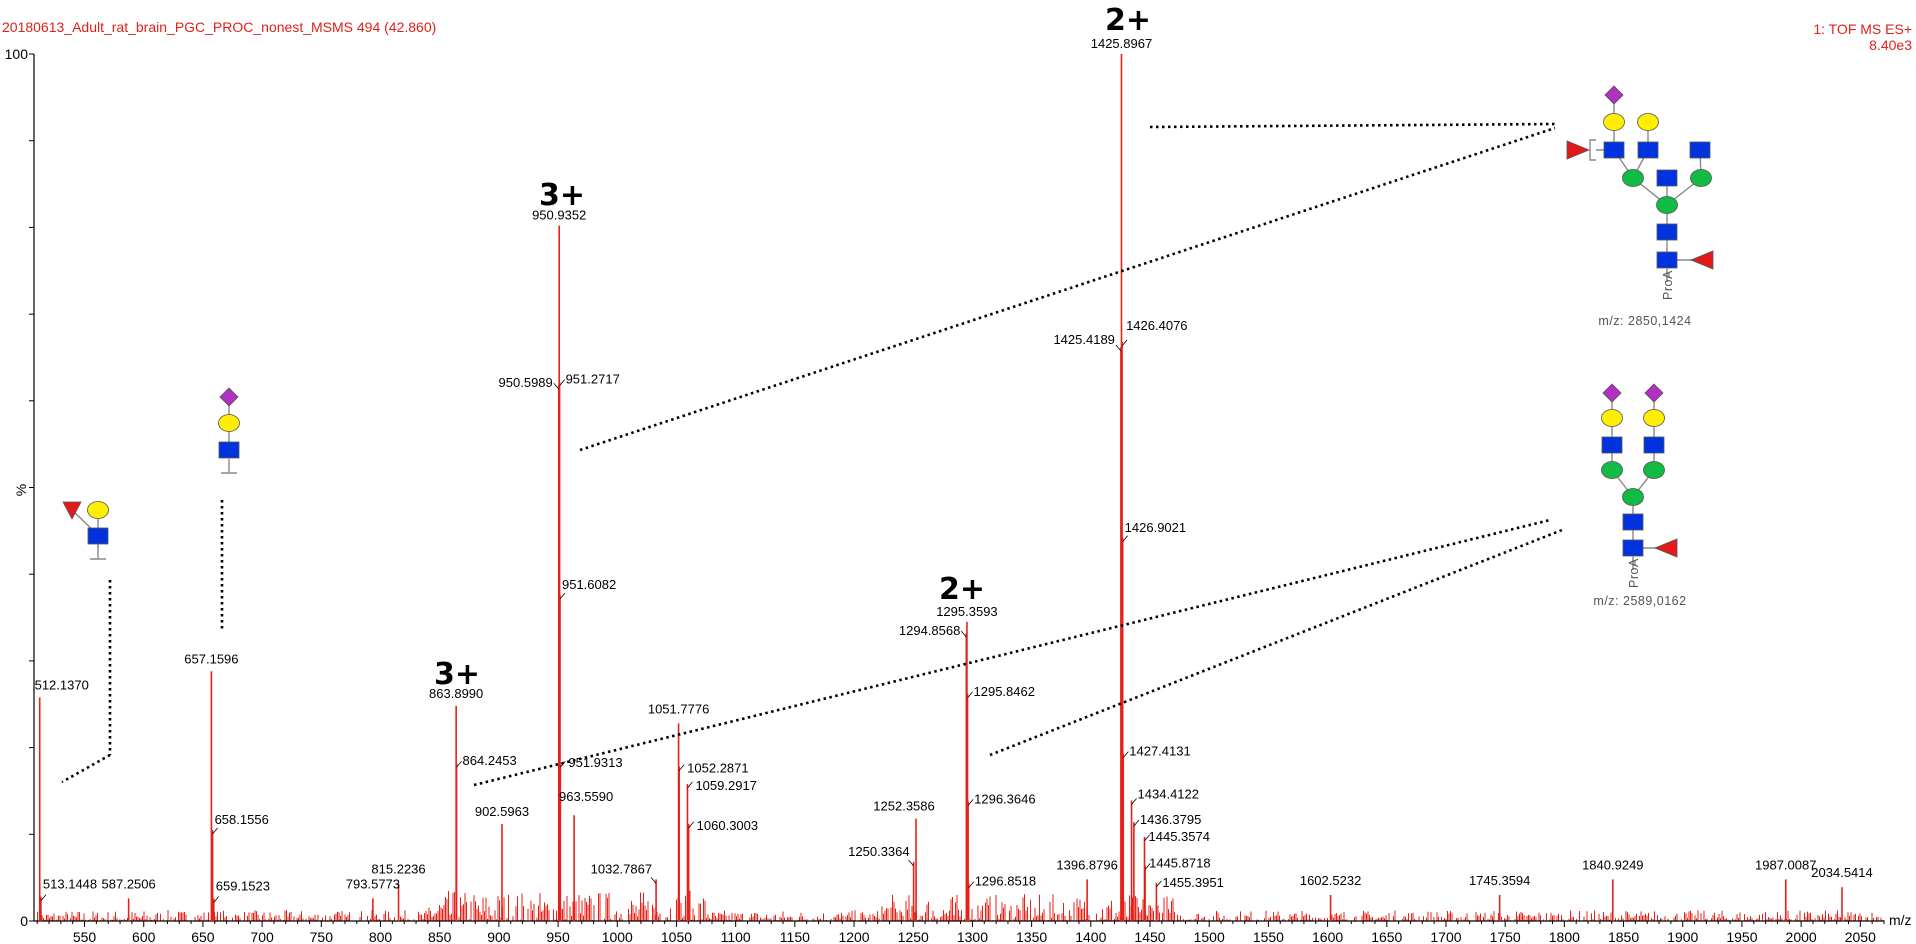 Image resolution: width=1916 pixels, height=944 pixels. Describe the element at coordinates (913, 936) in the screenshot. I see `x-tick-label: 1250` at that location.